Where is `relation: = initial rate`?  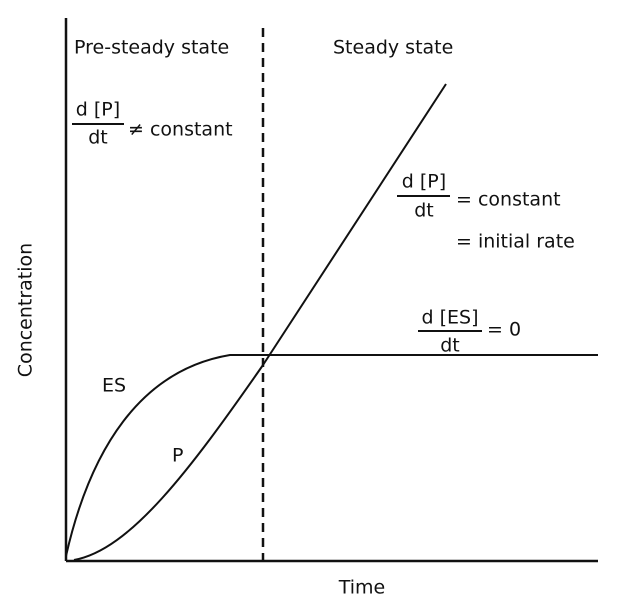
relation: = initial rate is located at coordinates (515, 242).